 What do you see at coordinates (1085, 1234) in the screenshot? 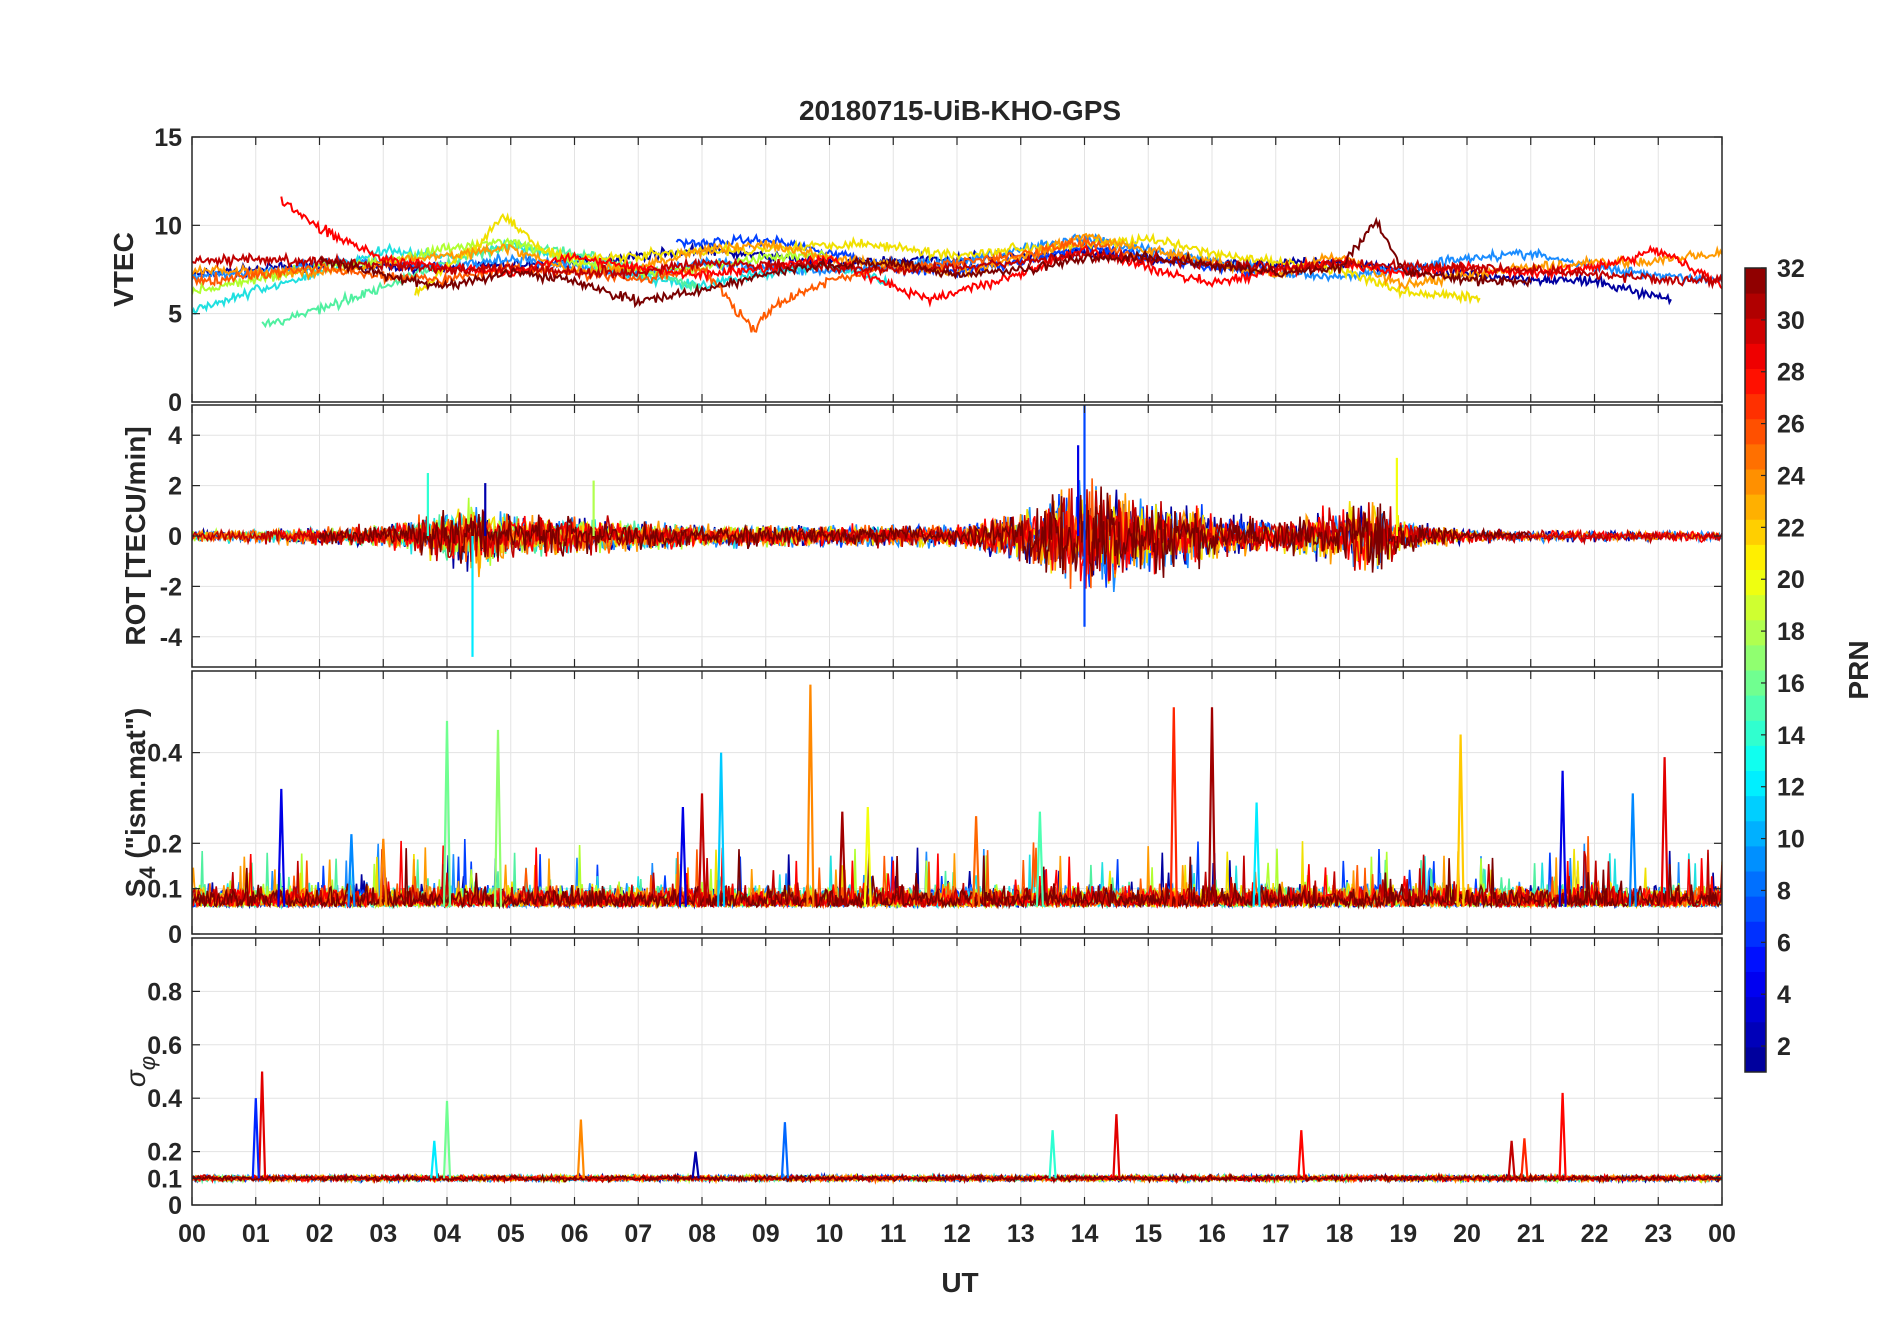
I see `x-tick-label: 14` at bounding box center [1085, 1234].